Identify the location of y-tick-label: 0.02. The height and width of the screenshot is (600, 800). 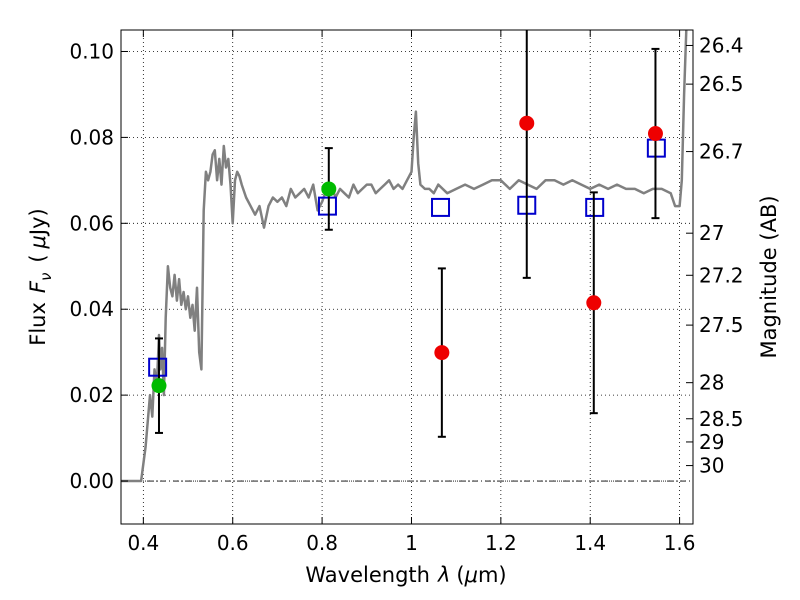
(91, 395).